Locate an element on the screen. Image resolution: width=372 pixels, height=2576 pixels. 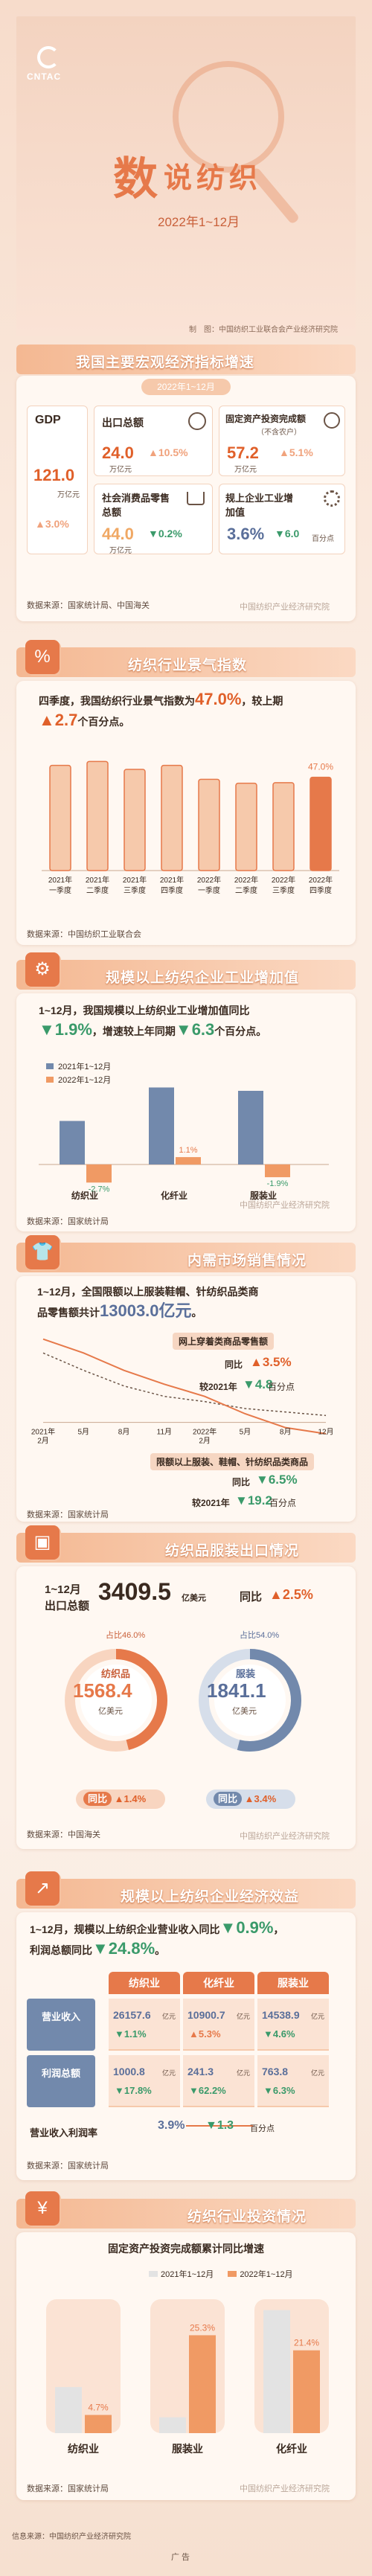
x-tick-label: 纺织业 is located at coordinates (84, 1195).